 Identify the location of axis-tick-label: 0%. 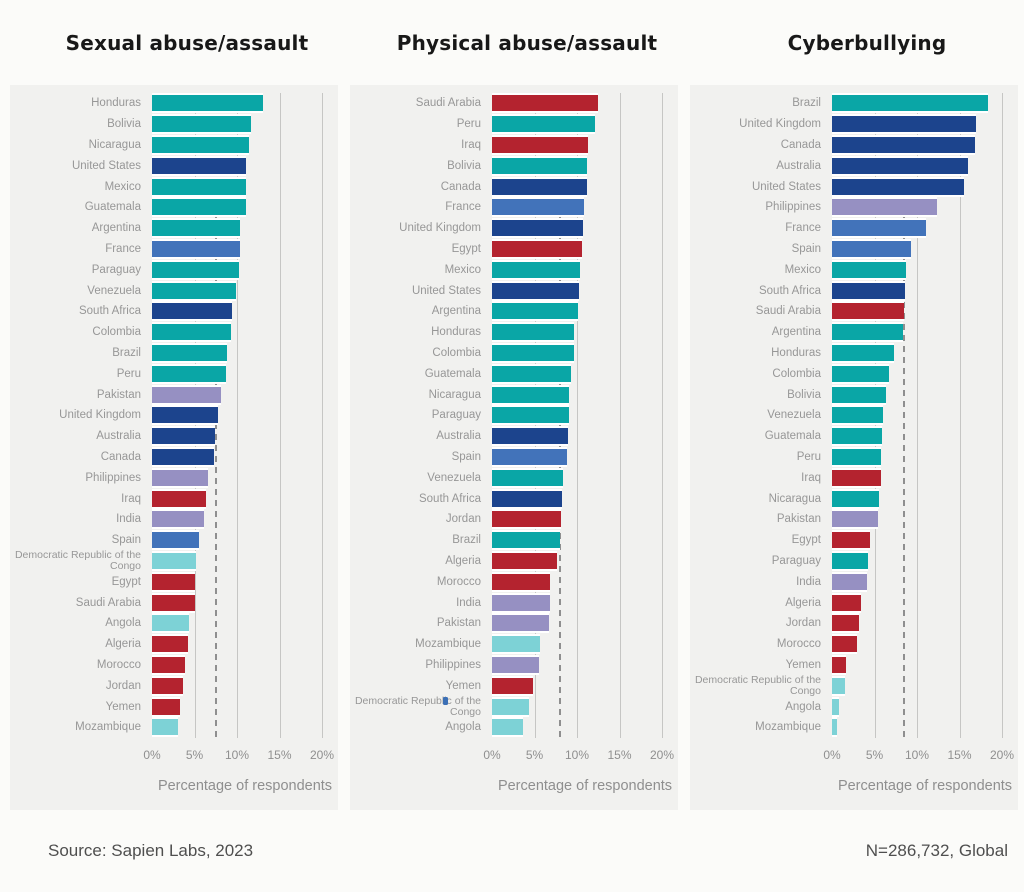
(832, 755).